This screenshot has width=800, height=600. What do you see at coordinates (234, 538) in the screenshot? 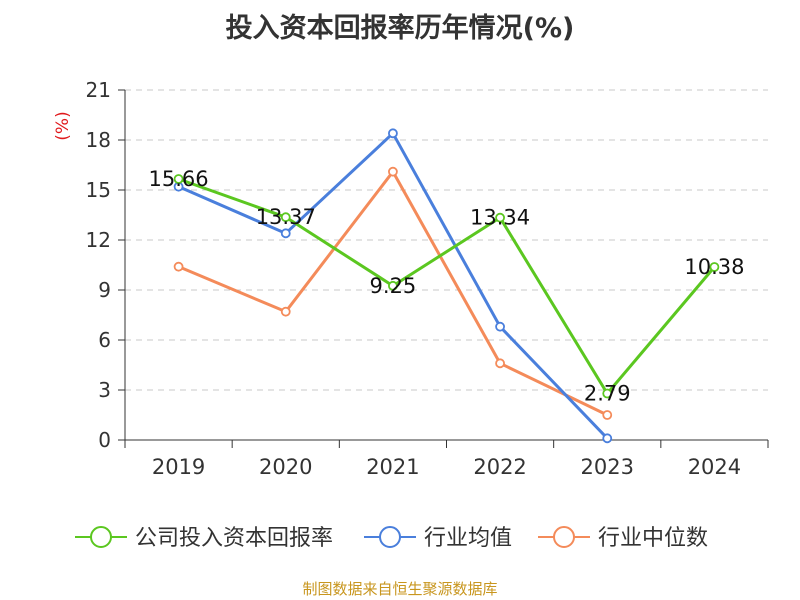
I see `legend-label: 公司投入资本回报率` at bounding box center [234, 538].